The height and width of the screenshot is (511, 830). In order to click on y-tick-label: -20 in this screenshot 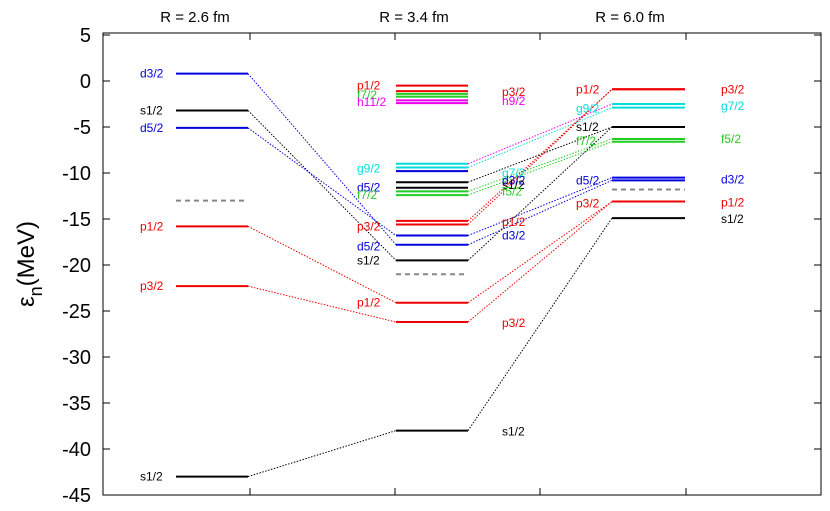, I will do `click(76, 266)`.